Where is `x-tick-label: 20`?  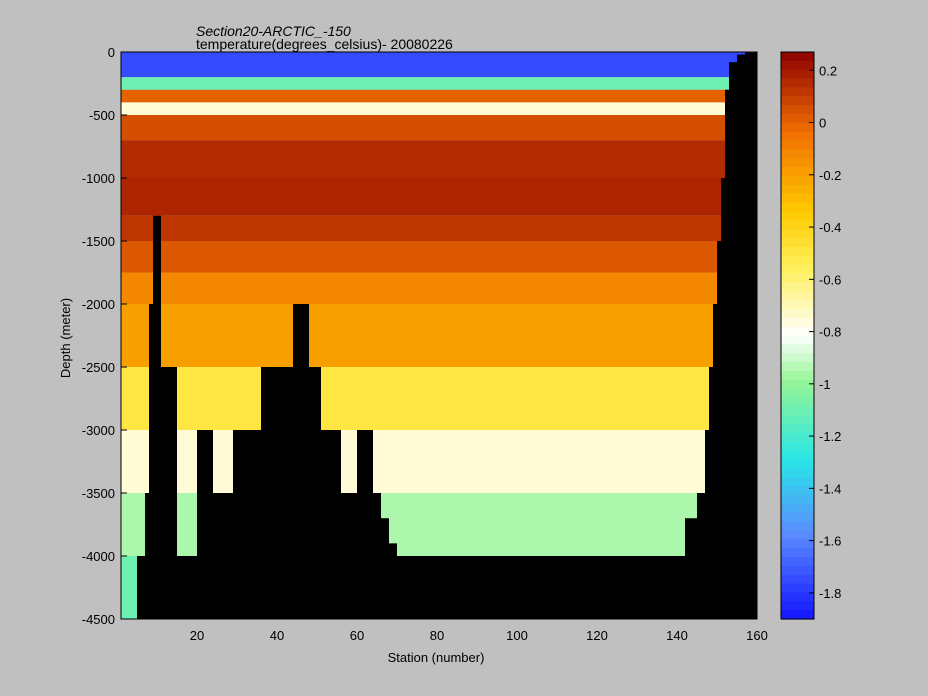
x-tick-label: 20 is located at coordinates (197, 635).